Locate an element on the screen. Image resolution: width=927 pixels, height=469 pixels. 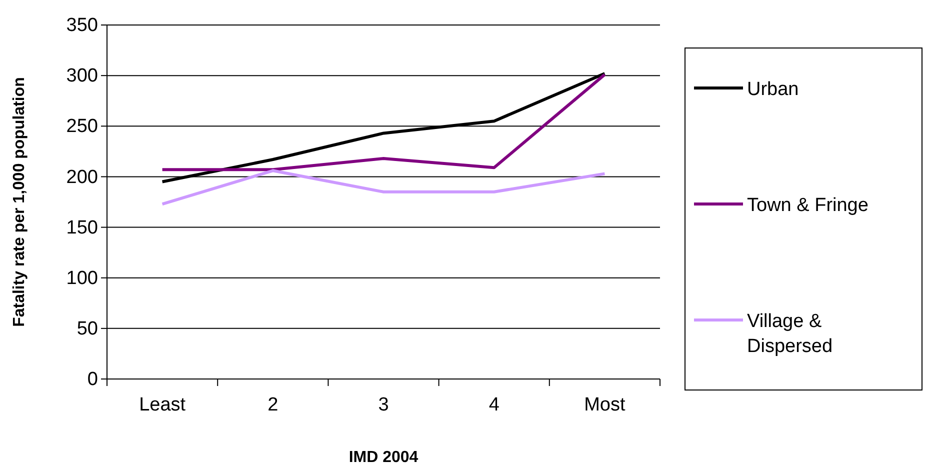
line-series is located at coordinates (383, 187).